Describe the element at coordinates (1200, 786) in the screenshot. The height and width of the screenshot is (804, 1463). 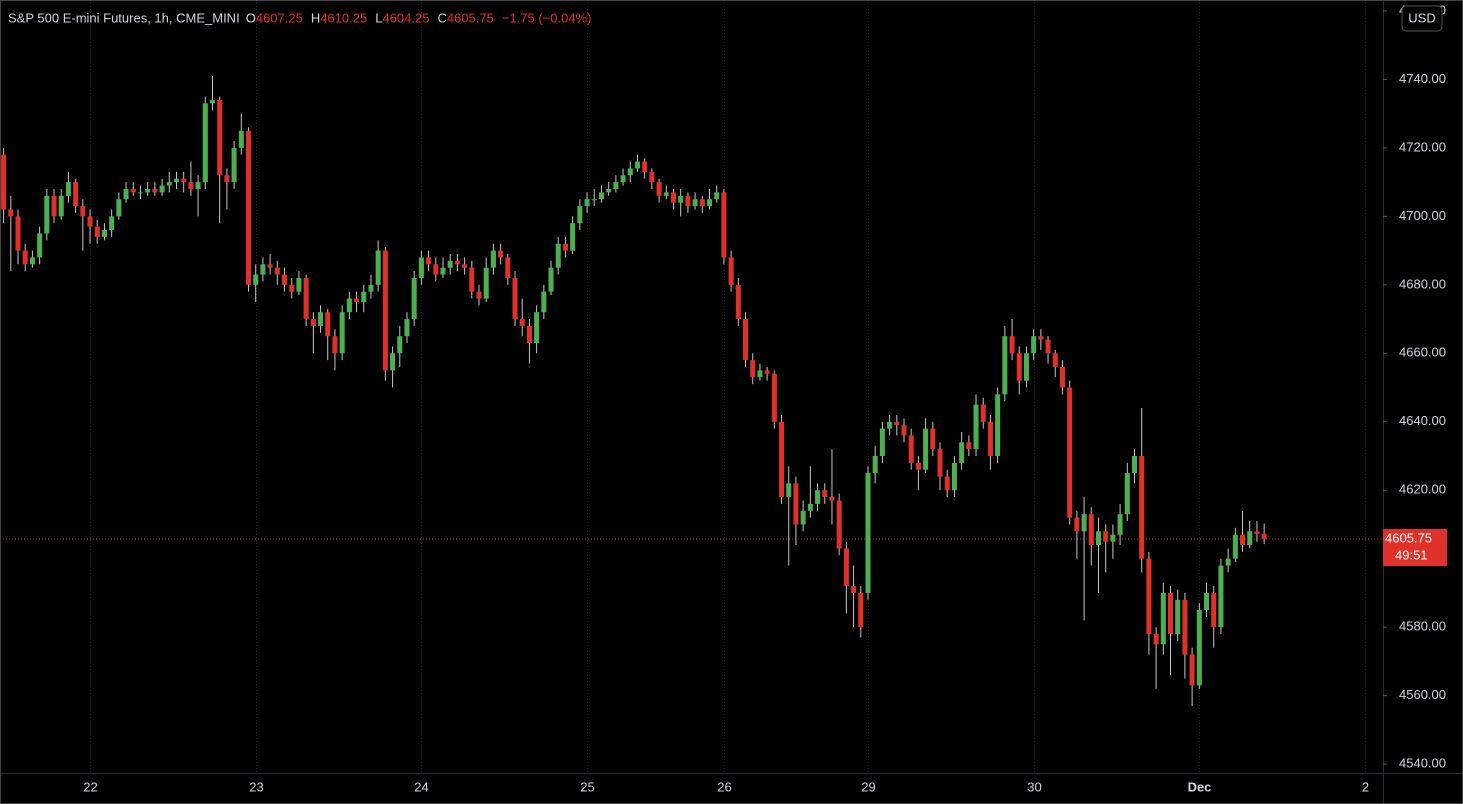
I see `x-tick-label: Dec` at that location.